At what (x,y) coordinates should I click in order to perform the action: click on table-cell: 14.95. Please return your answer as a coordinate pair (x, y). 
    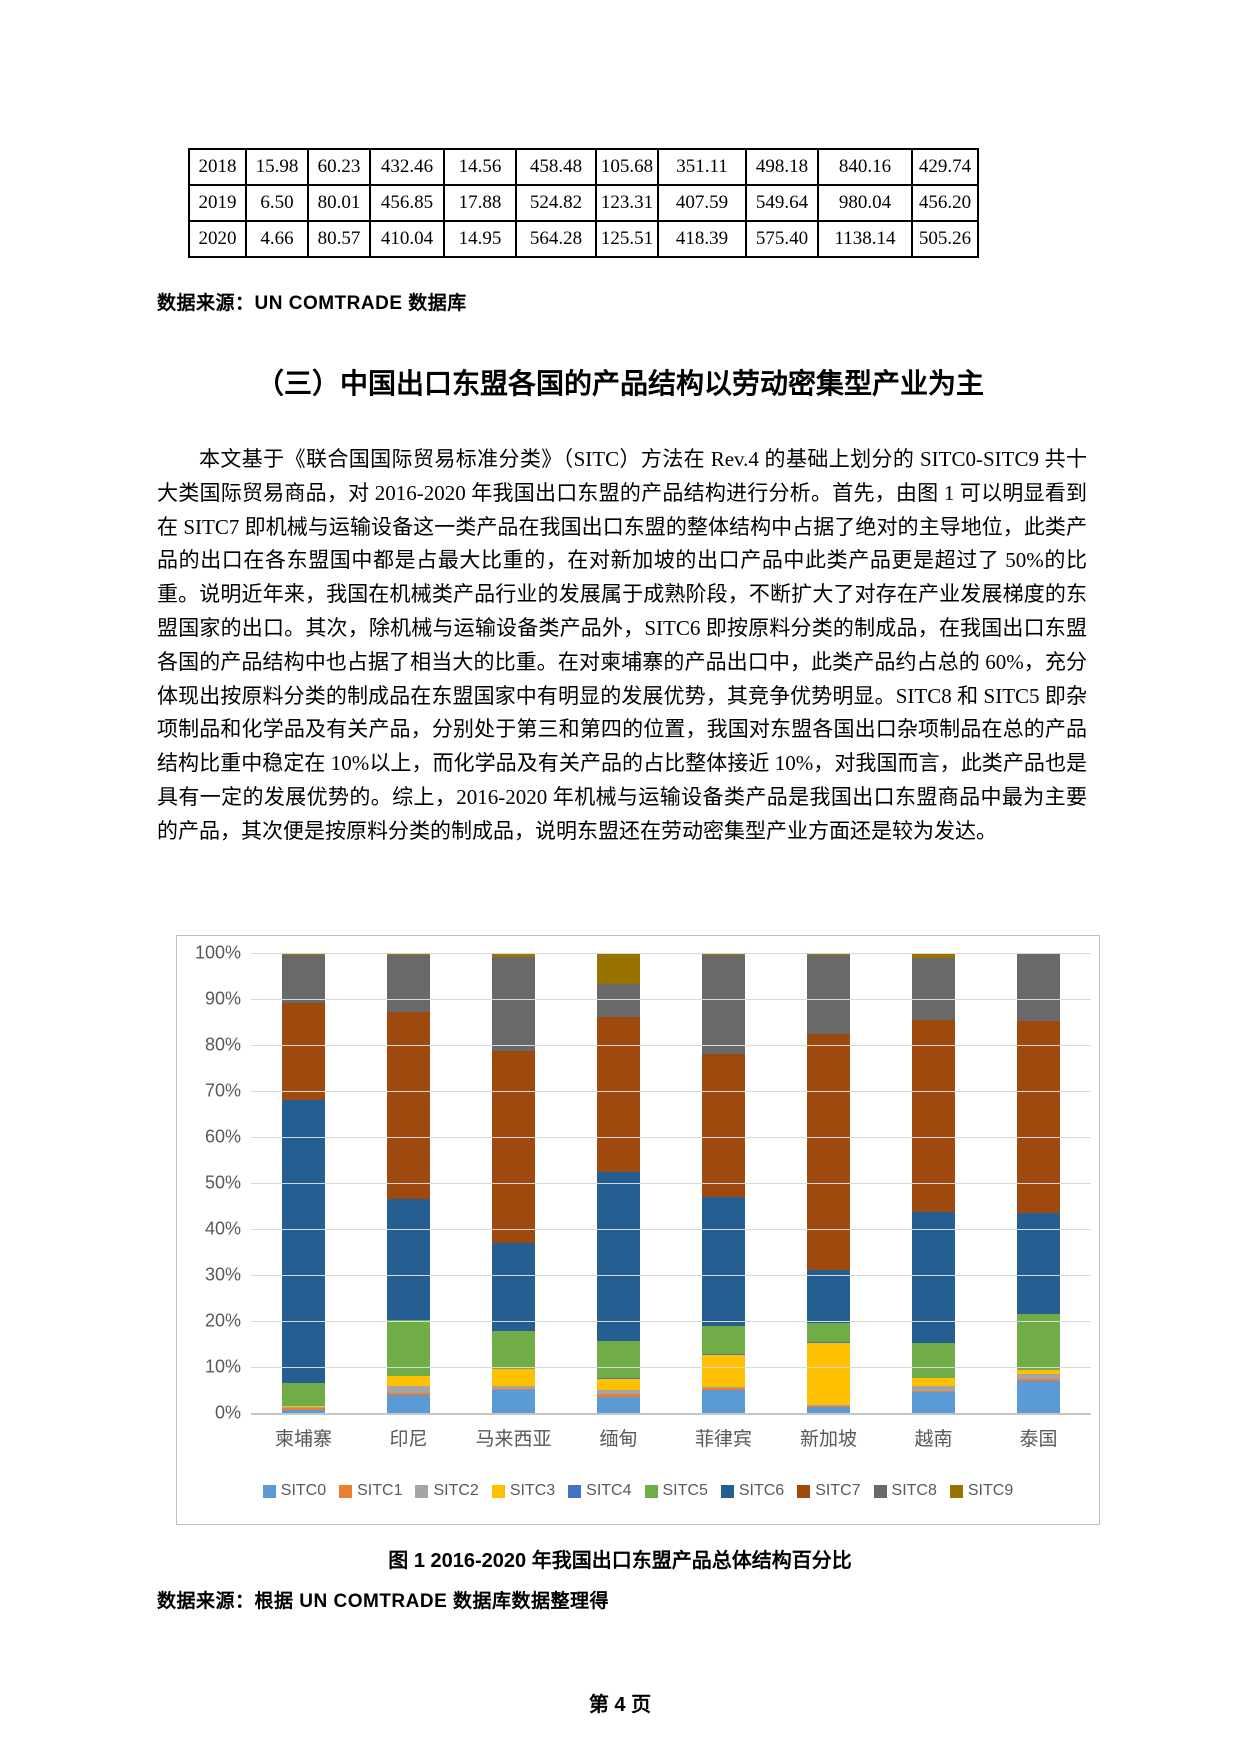
    Looking at the image, I should click on (480, 239).